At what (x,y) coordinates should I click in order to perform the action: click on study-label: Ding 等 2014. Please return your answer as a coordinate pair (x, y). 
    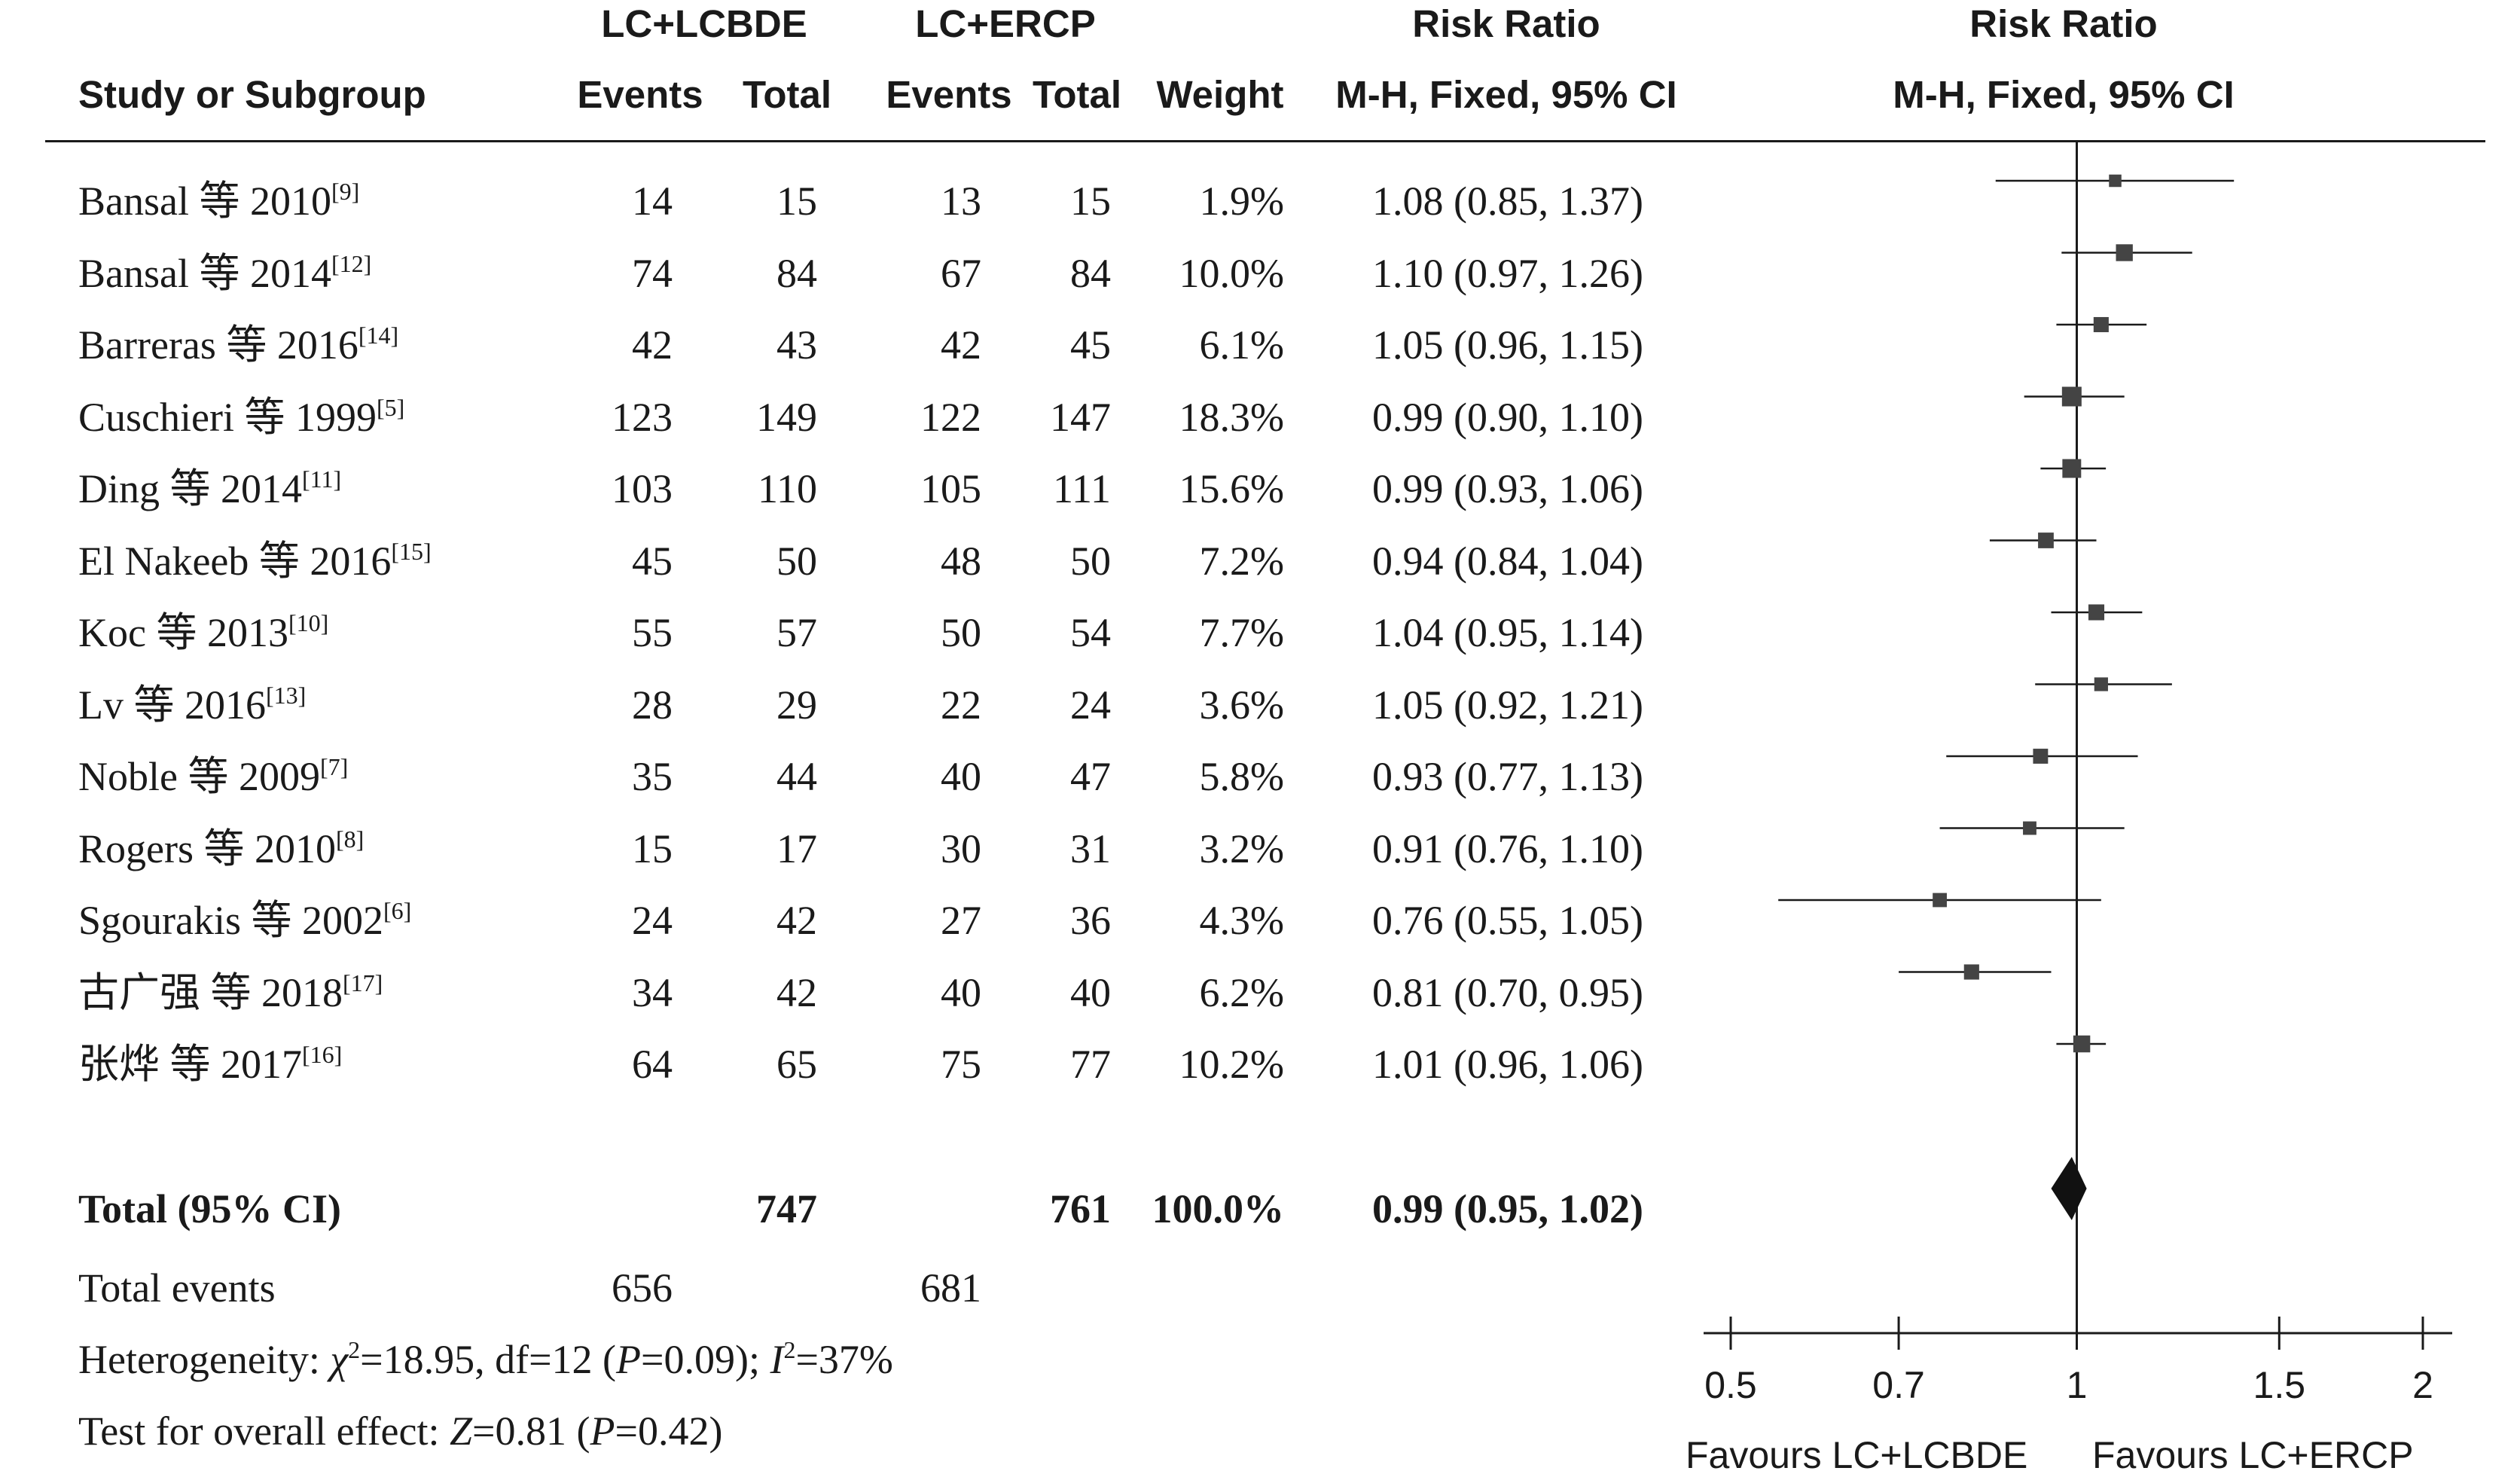
    Looking at the image, I should click on (190, 488).